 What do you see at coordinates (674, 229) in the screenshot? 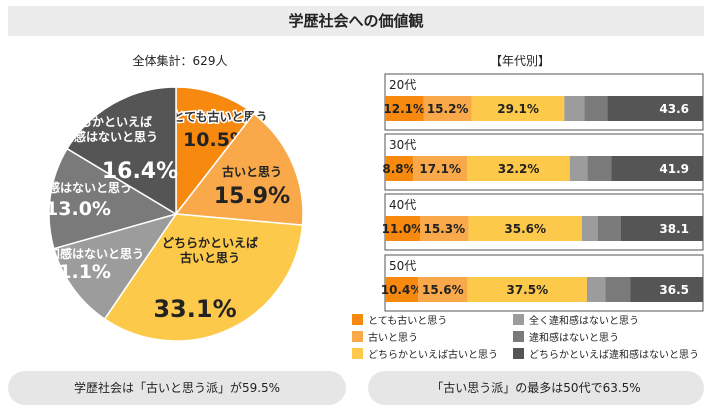
I see `bar-total-label: 38.1` at bounding box center [674, 229].